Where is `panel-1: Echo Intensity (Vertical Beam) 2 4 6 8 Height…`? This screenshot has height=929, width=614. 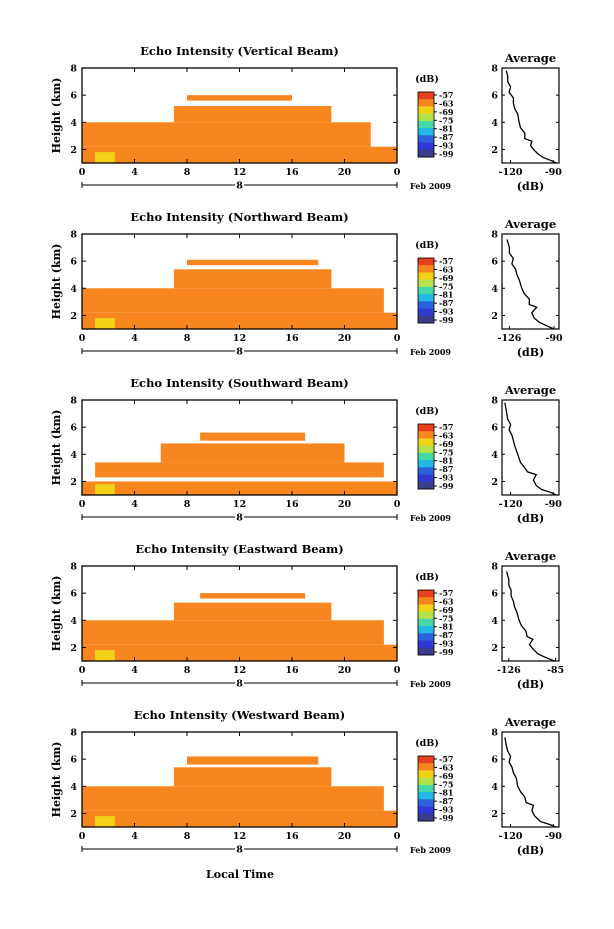 panel-1: Echo Intensity (Vertical Beam) 2 4 6 8 Height… is located at coordinates (306, 119).